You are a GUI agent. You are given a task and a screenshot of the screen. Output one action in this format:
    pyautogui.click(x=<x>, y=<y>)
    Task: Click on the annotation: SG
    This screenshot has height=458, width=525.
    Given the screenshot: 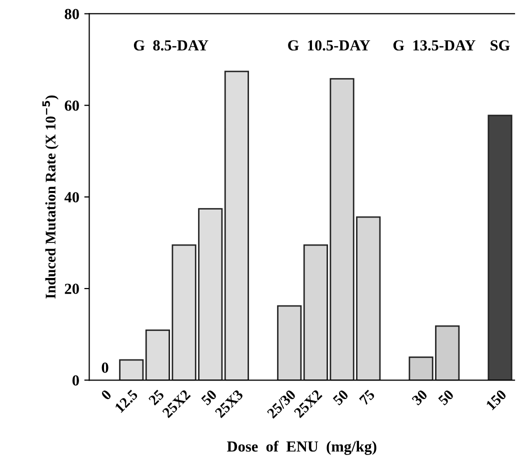 What is the action you would take?
    pyautogui.click(x=500, y=45)
    